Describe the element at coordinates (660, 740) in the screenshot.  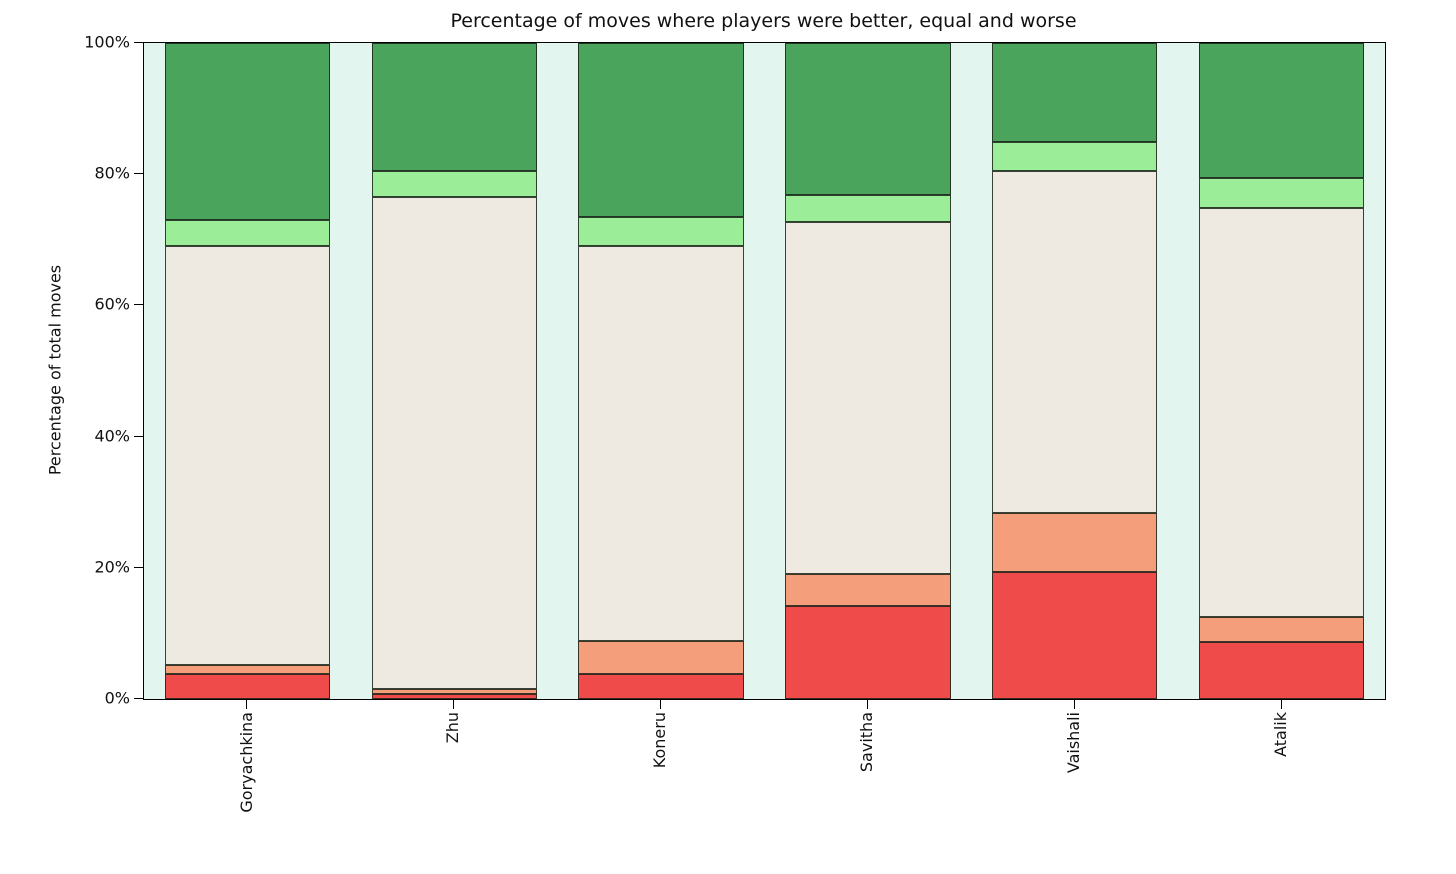
I see `x-tick-label: Koneru` at that location.